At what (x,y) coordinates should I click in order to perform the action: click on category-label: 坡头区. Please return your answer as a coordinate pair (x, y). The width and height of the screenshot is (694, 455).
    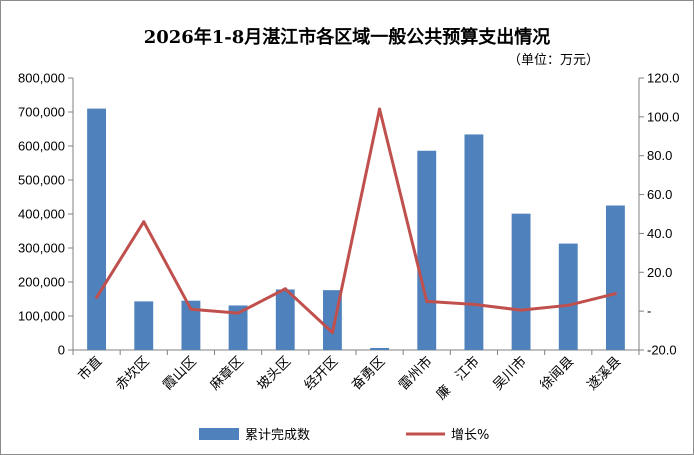
    Looking at the image, I should click on (274, 374).